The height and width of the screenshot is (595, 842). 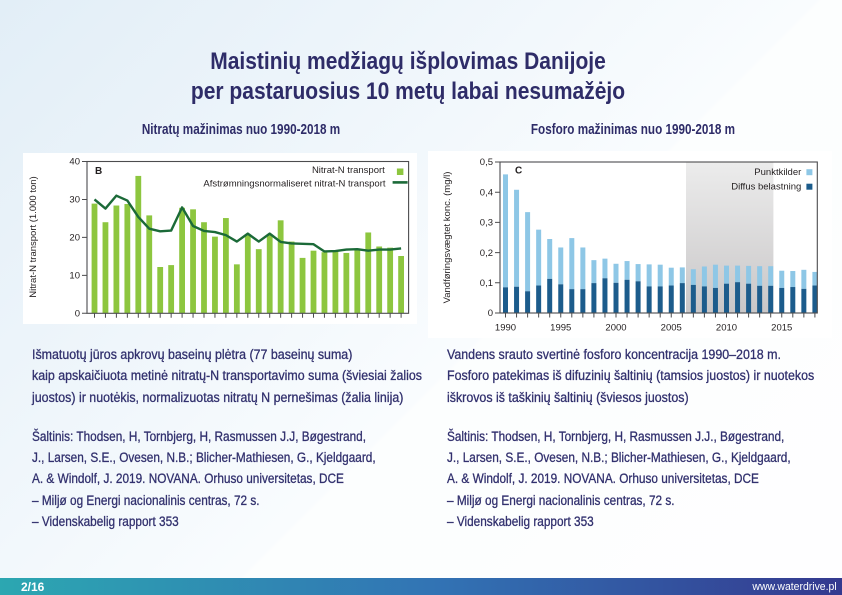 I want to click on svg-text: Nitrat-N transport (1.000 ton), so click(x=33, y=236).